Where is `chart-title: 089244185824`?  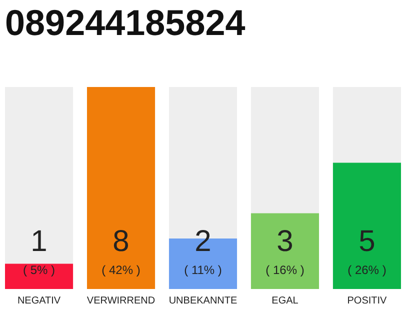
chart-title: 089244185824 is located at coordinates (125, 22).